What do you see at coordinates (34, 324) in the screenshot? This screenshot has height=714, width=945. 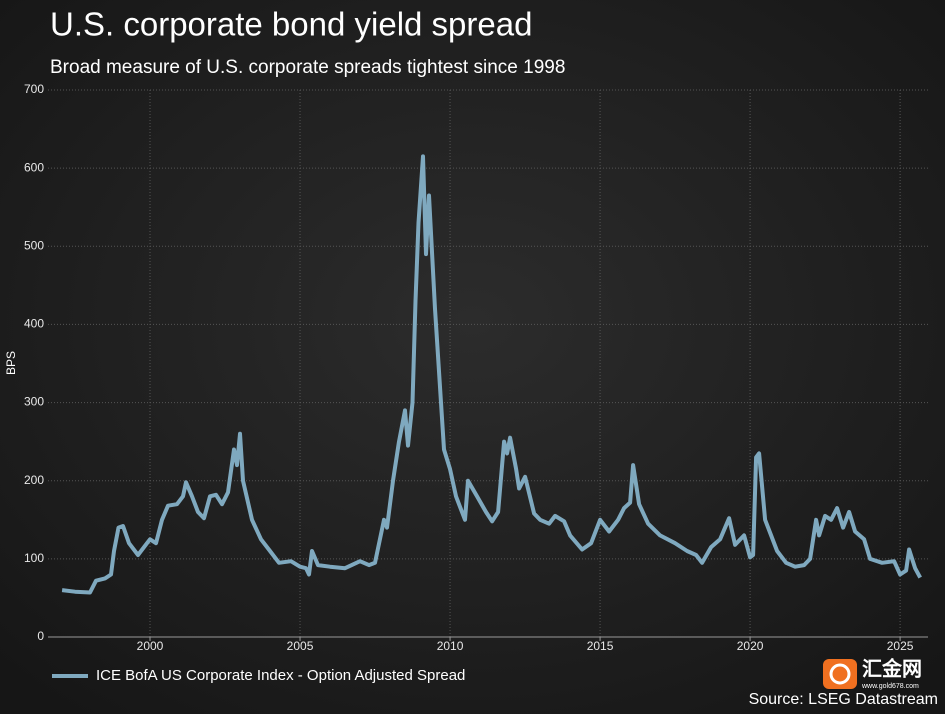 I see `y-tick-label: 400` at bounding box center [34, 324].